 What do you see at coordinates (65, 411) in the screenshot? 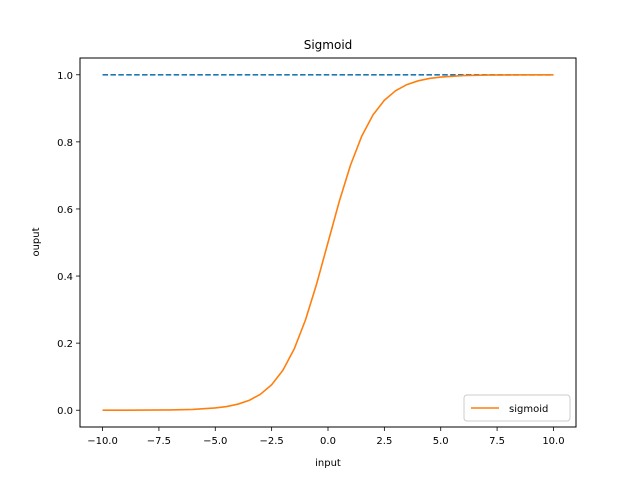
I see `y-tick-label: 0.0` at bounding box center [65, 411].